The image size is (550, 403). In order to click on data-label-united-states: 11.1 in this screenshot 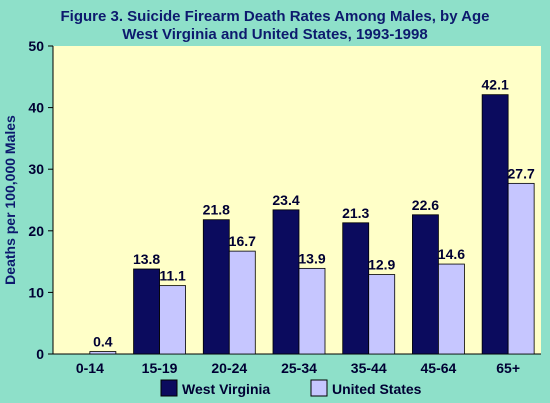, I will do `click(172, 276)`.